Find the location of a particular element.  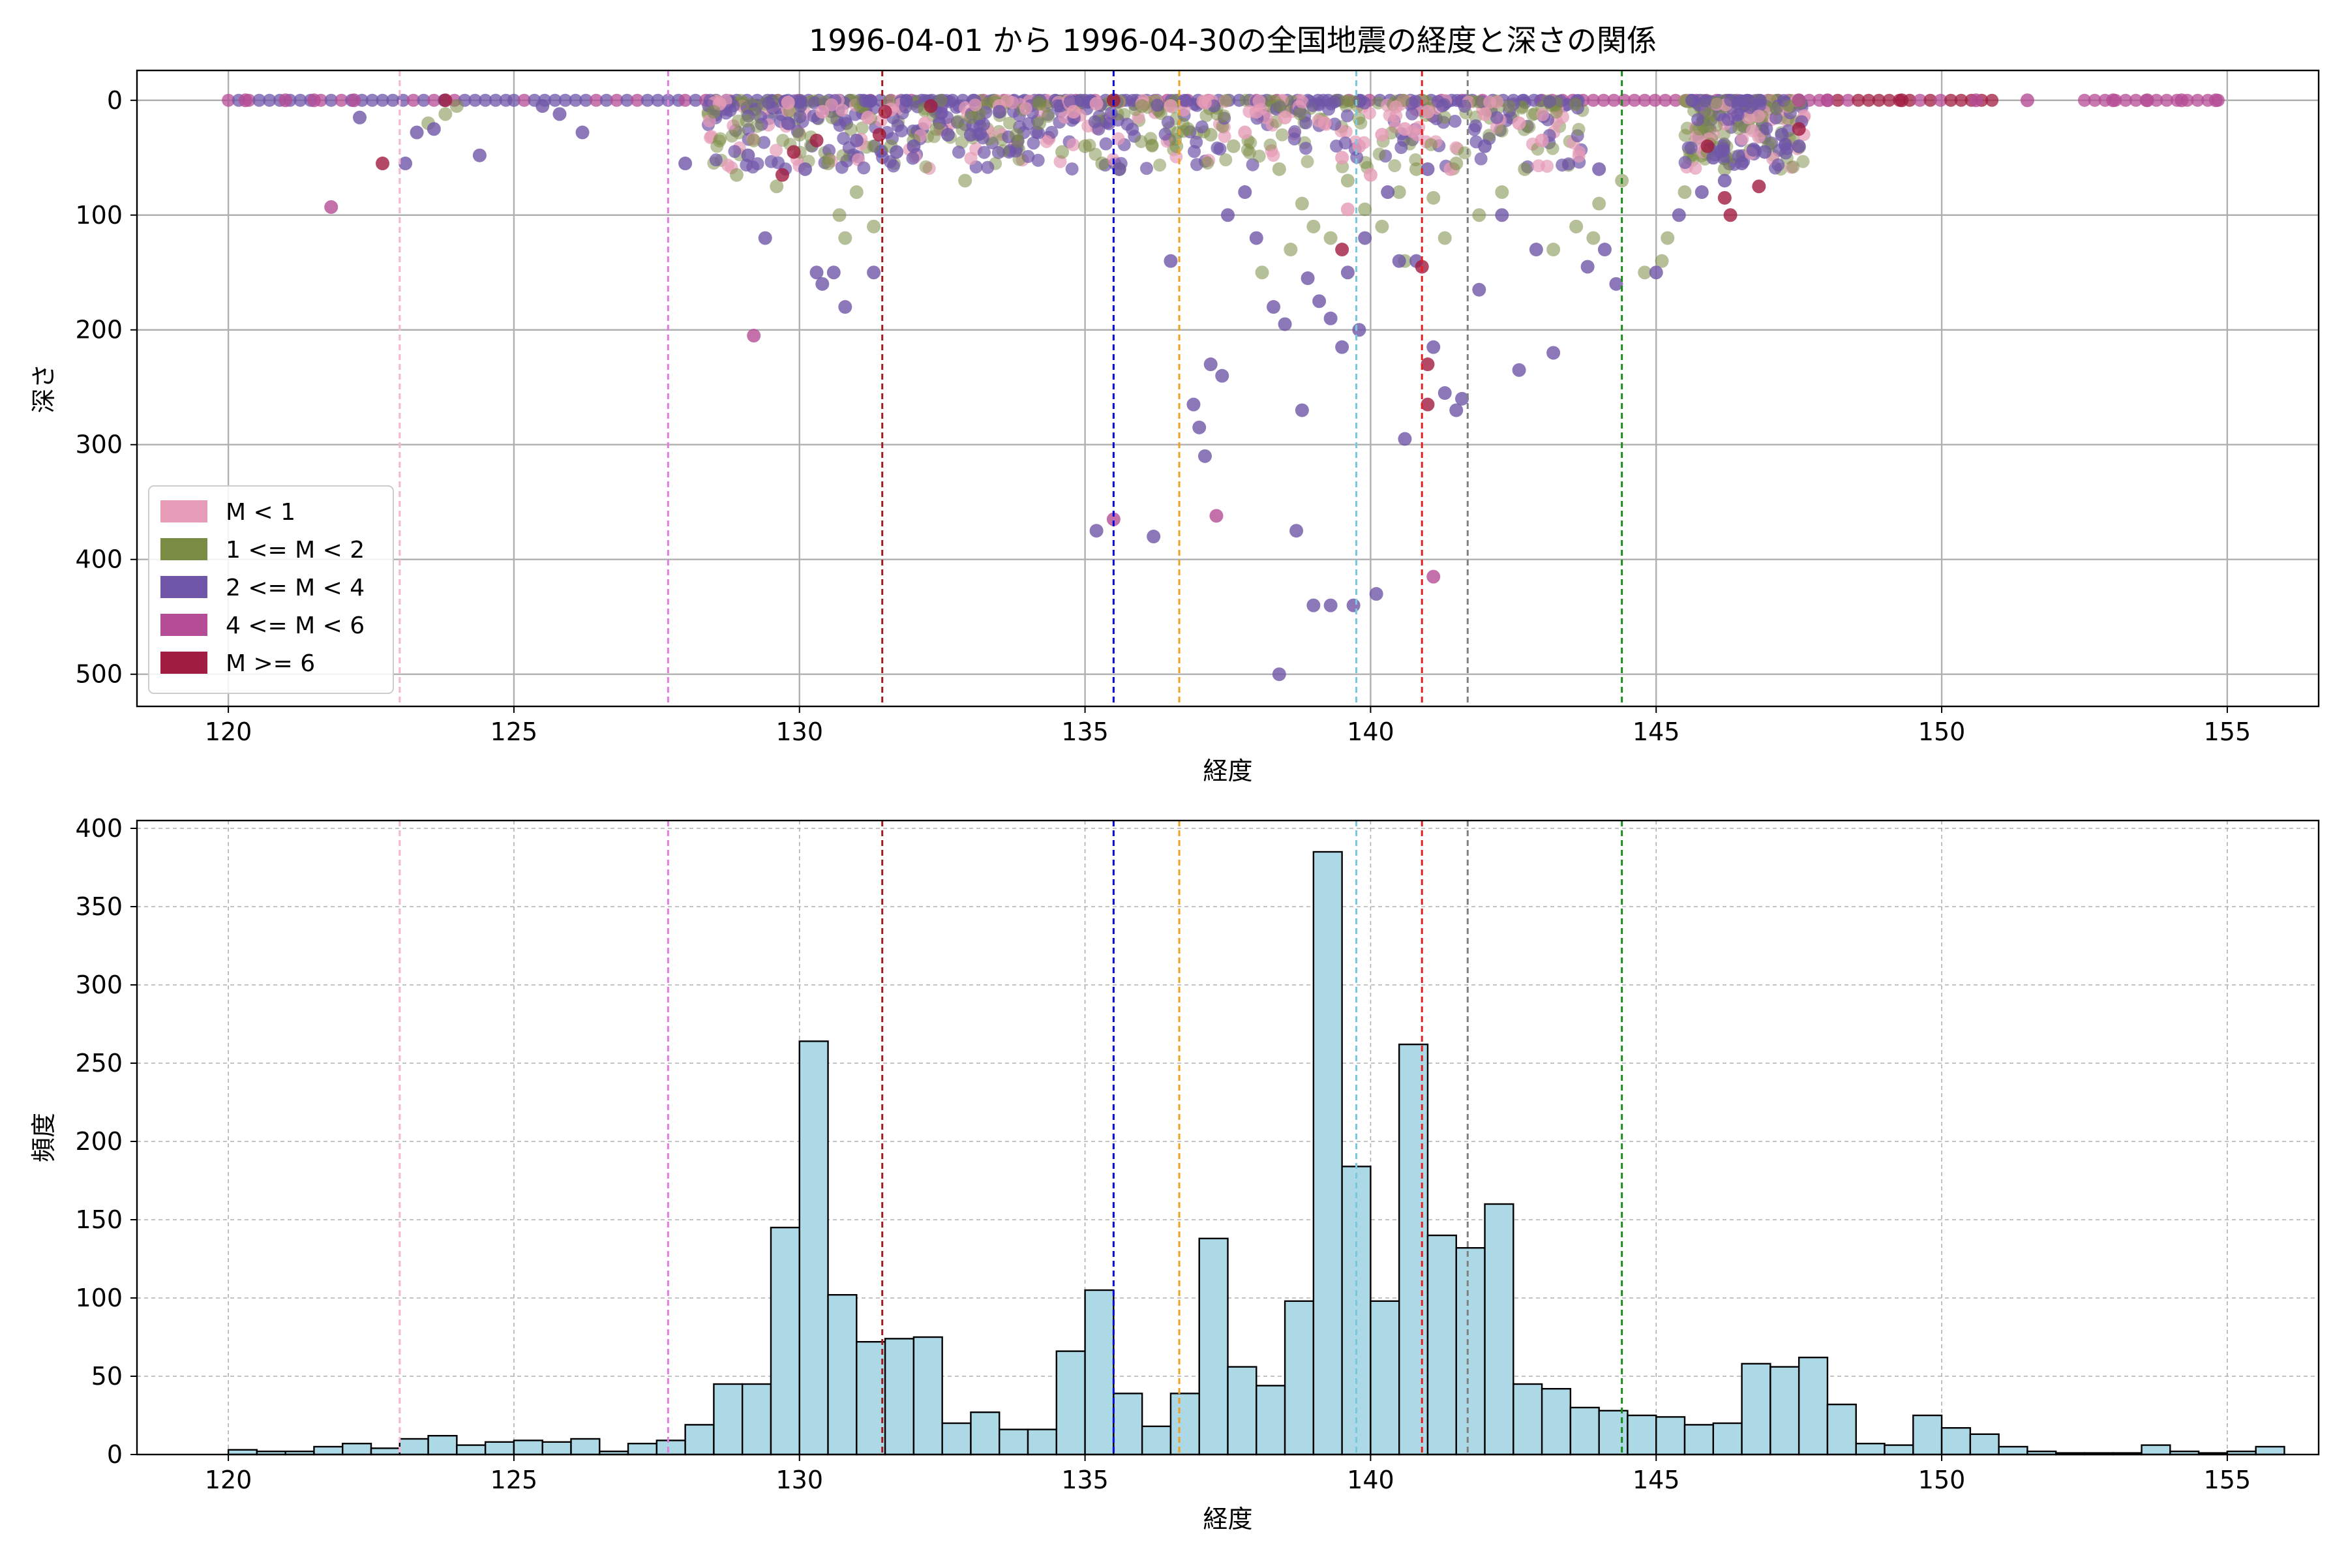

x-tick-label: 155 is located at coordinates (2228, 1480).